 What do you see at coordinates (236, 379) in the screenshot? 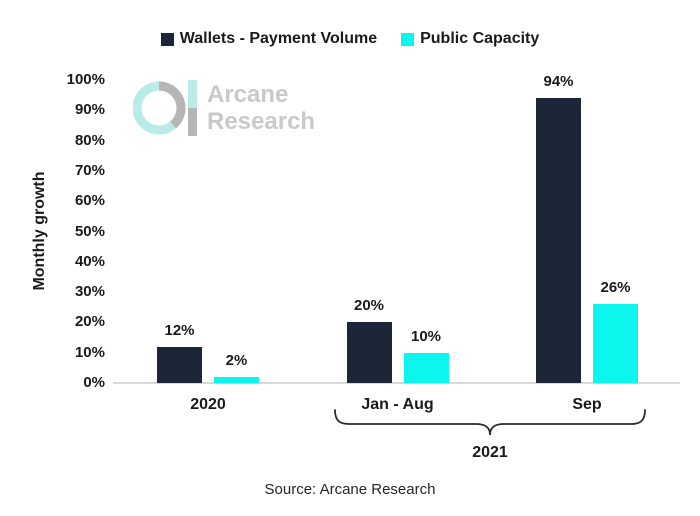
I see `bar-public-capacity-2020` at bounding box center [236, 379].